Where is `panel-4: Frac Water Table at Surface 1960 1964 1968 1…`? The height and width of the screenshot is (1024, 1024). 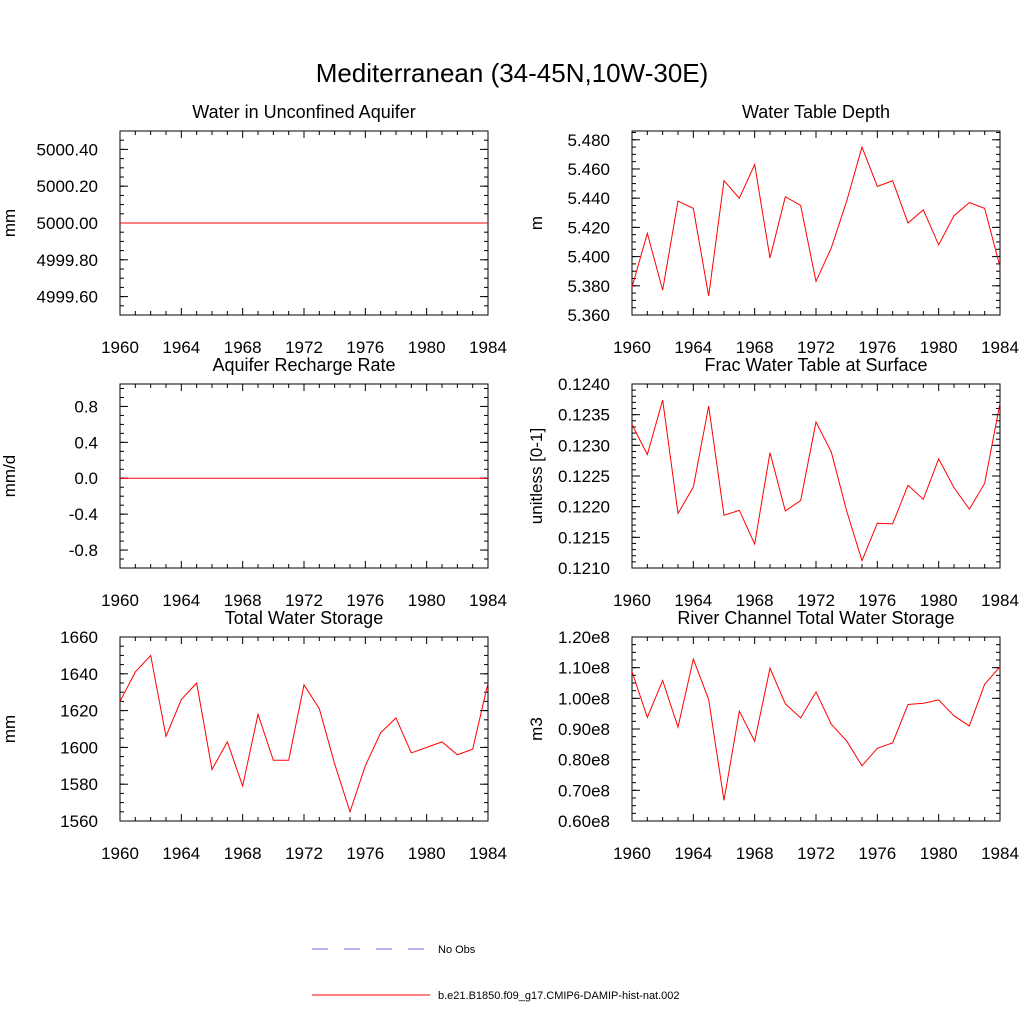
panel-4: Frac Water Table at Surface 1960 1964 1968 1… is located at coordinates (773, 482).